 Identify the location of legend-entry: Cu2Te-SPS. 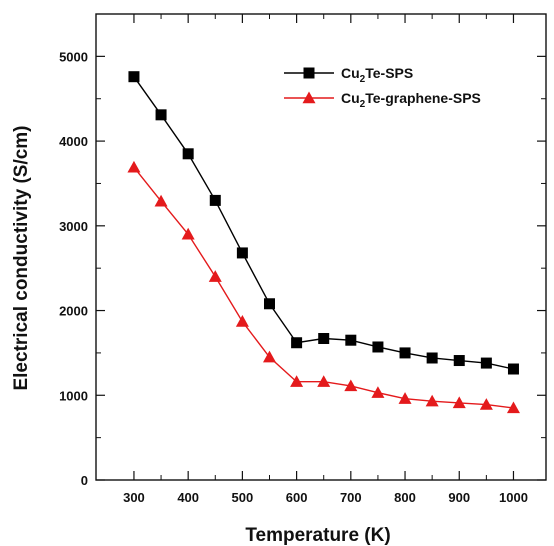
(348, 75).